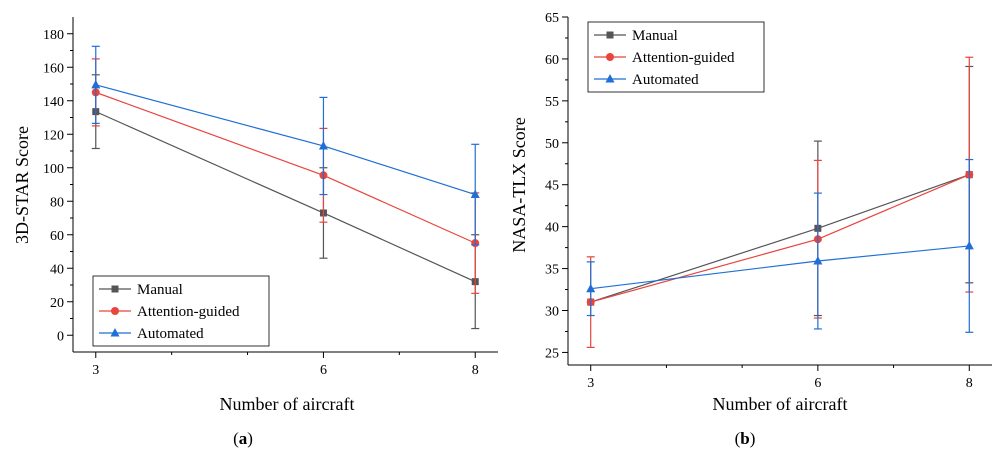 This screenshot has width=993, height=455. I want to click on chart-b-ytick-label: 35, so click(552, 270).